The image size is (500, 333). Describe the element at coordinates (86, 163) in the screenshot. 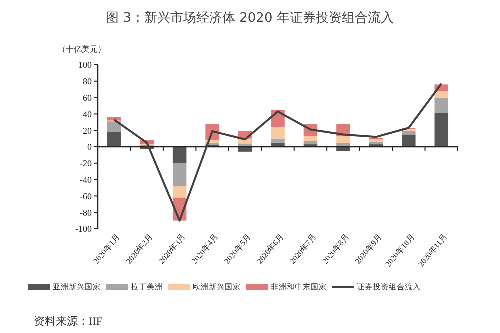

I see `y-tick-label: -20` at that location.